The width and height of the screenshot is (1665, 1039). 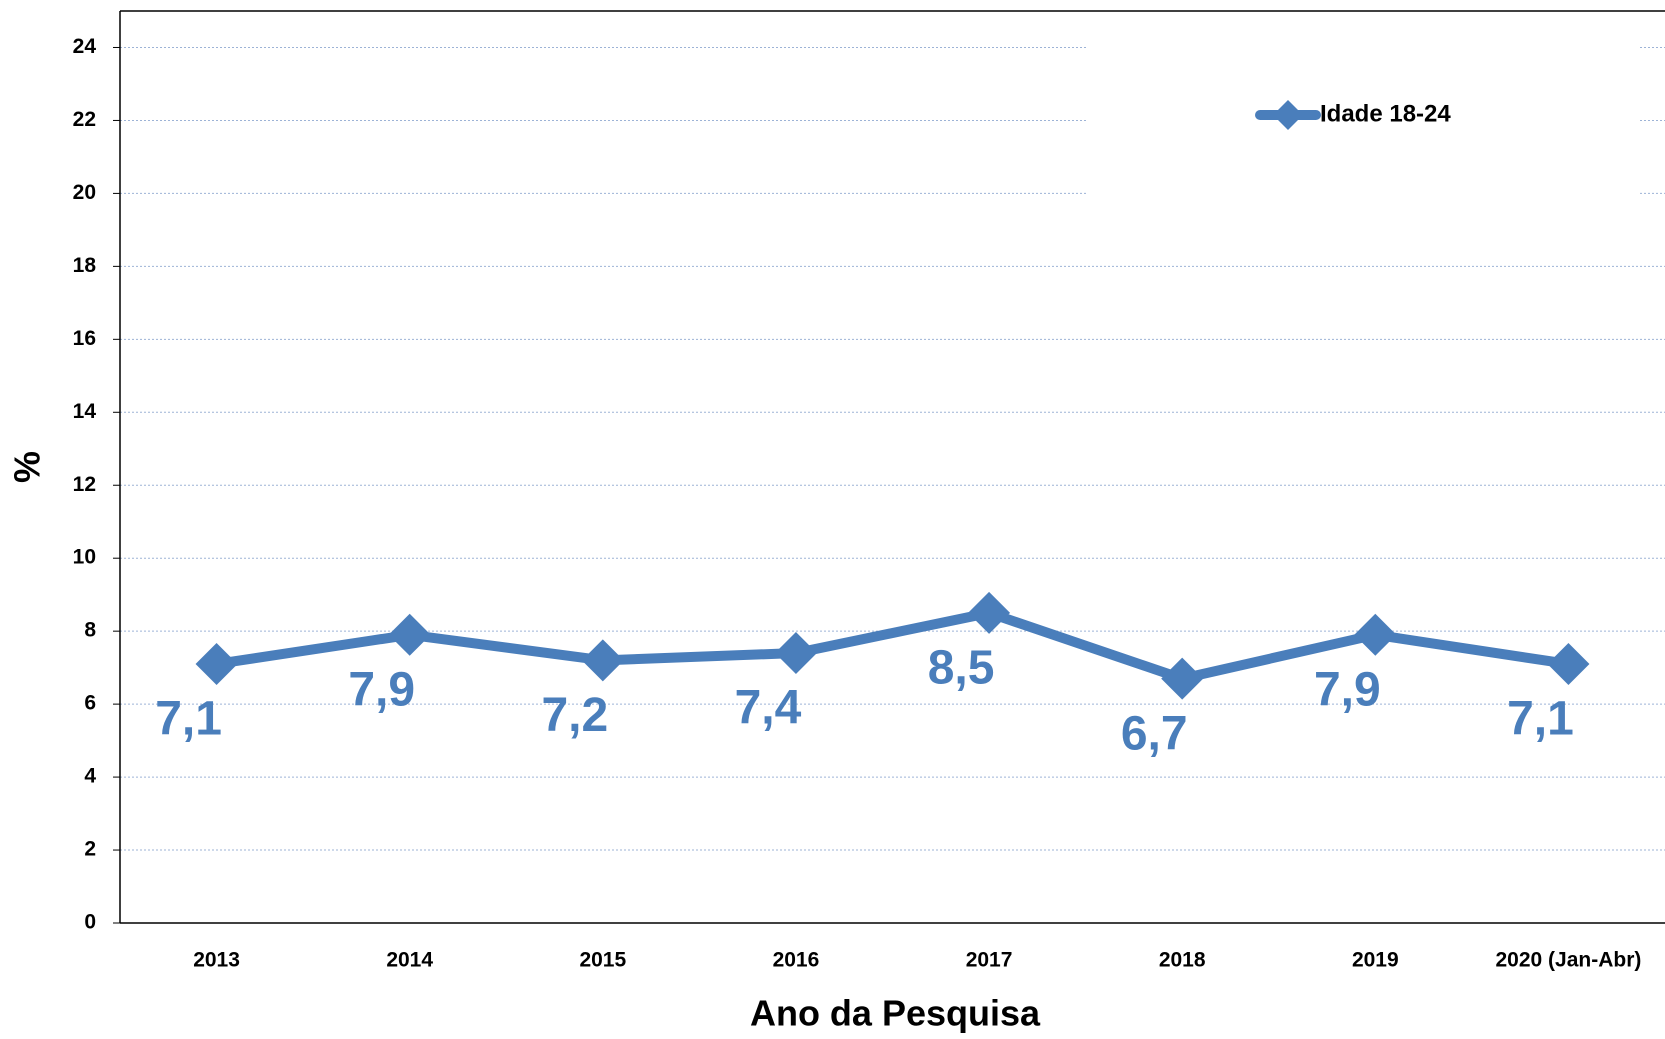 What do you see at coordinates (895, 1013) in the screenshot?
I see `x-axis-title: Ano da Pesquisa` at bounding box center [895, 1013].